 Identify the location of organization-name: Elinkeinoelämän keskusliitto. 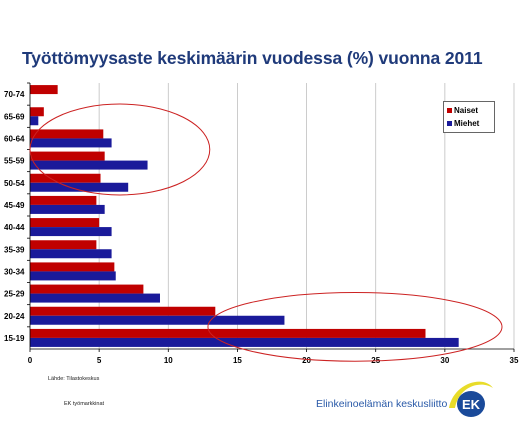
(382, 404).